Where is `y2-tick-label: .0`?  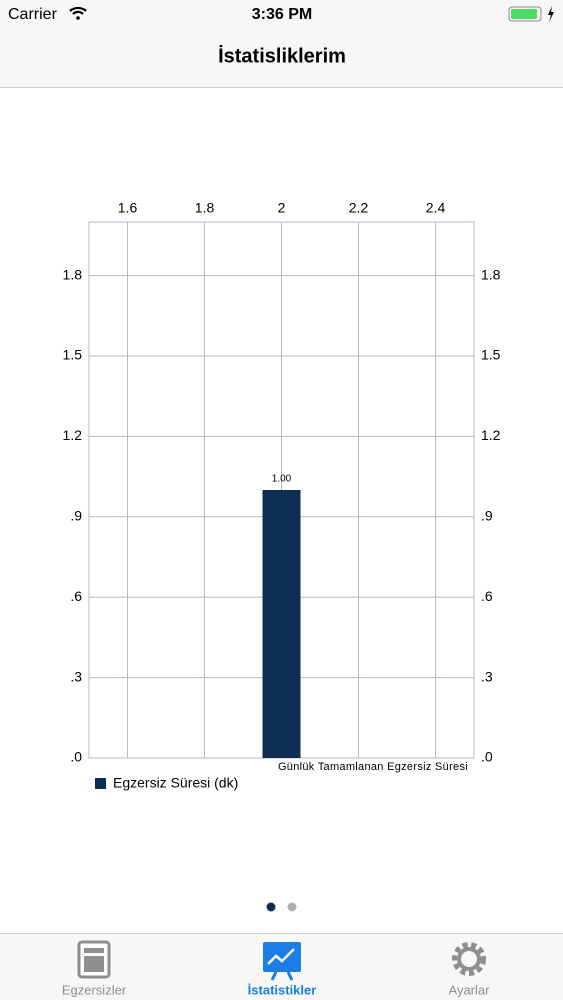
y2-tick-label: .0 is located at coordinates (487, 757).